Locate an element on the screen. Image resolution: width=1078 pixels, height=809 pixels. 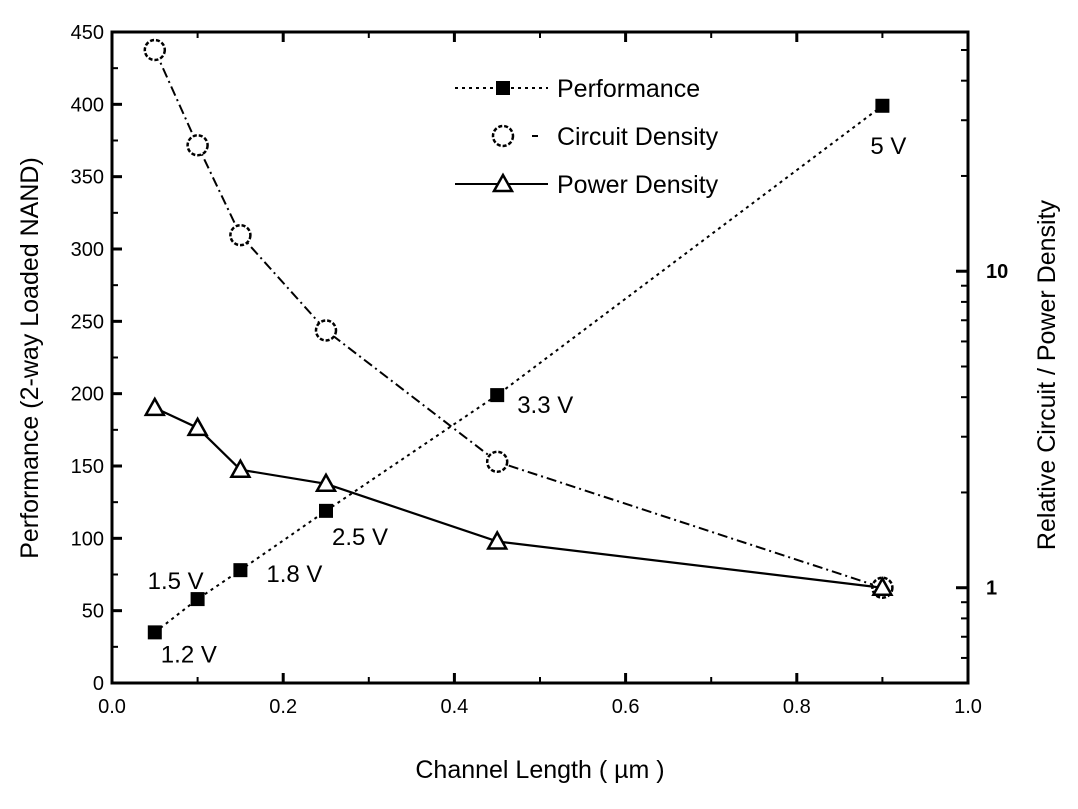
y-tick-label: 450 is located at coordinates (87, 33).